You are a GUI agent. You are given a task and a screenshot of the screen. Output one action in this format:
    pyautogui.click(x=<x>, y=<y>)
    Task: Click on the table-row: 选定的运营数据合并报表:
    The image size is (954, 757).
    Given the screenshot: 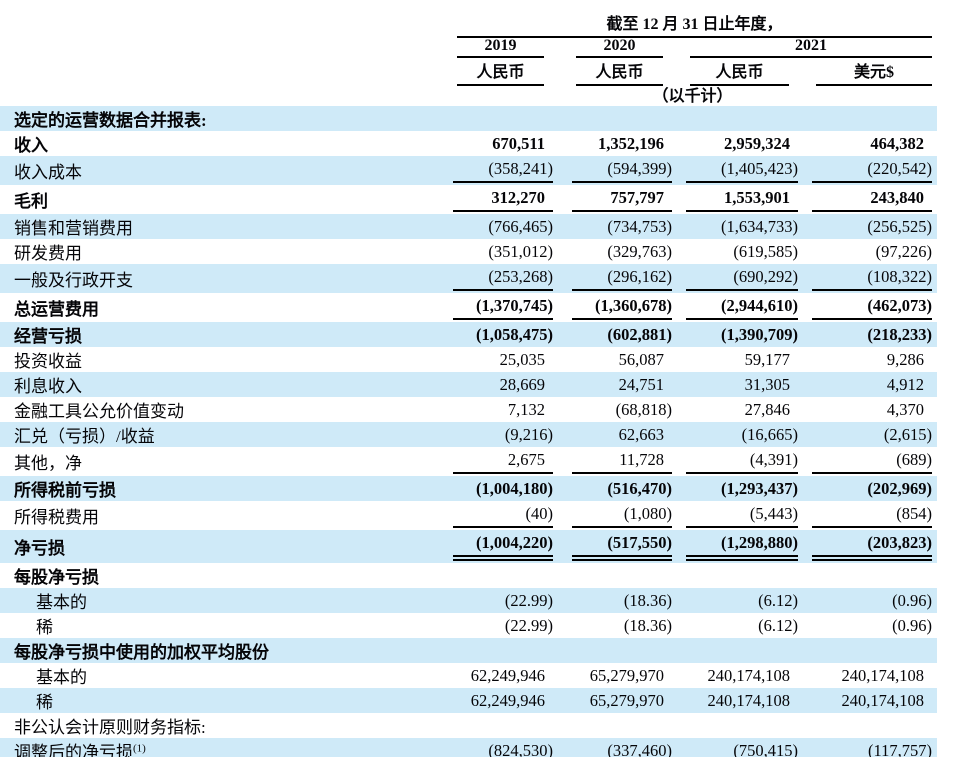 What is the action you would take?
    pyautogui.click(x=477, y=118)
    